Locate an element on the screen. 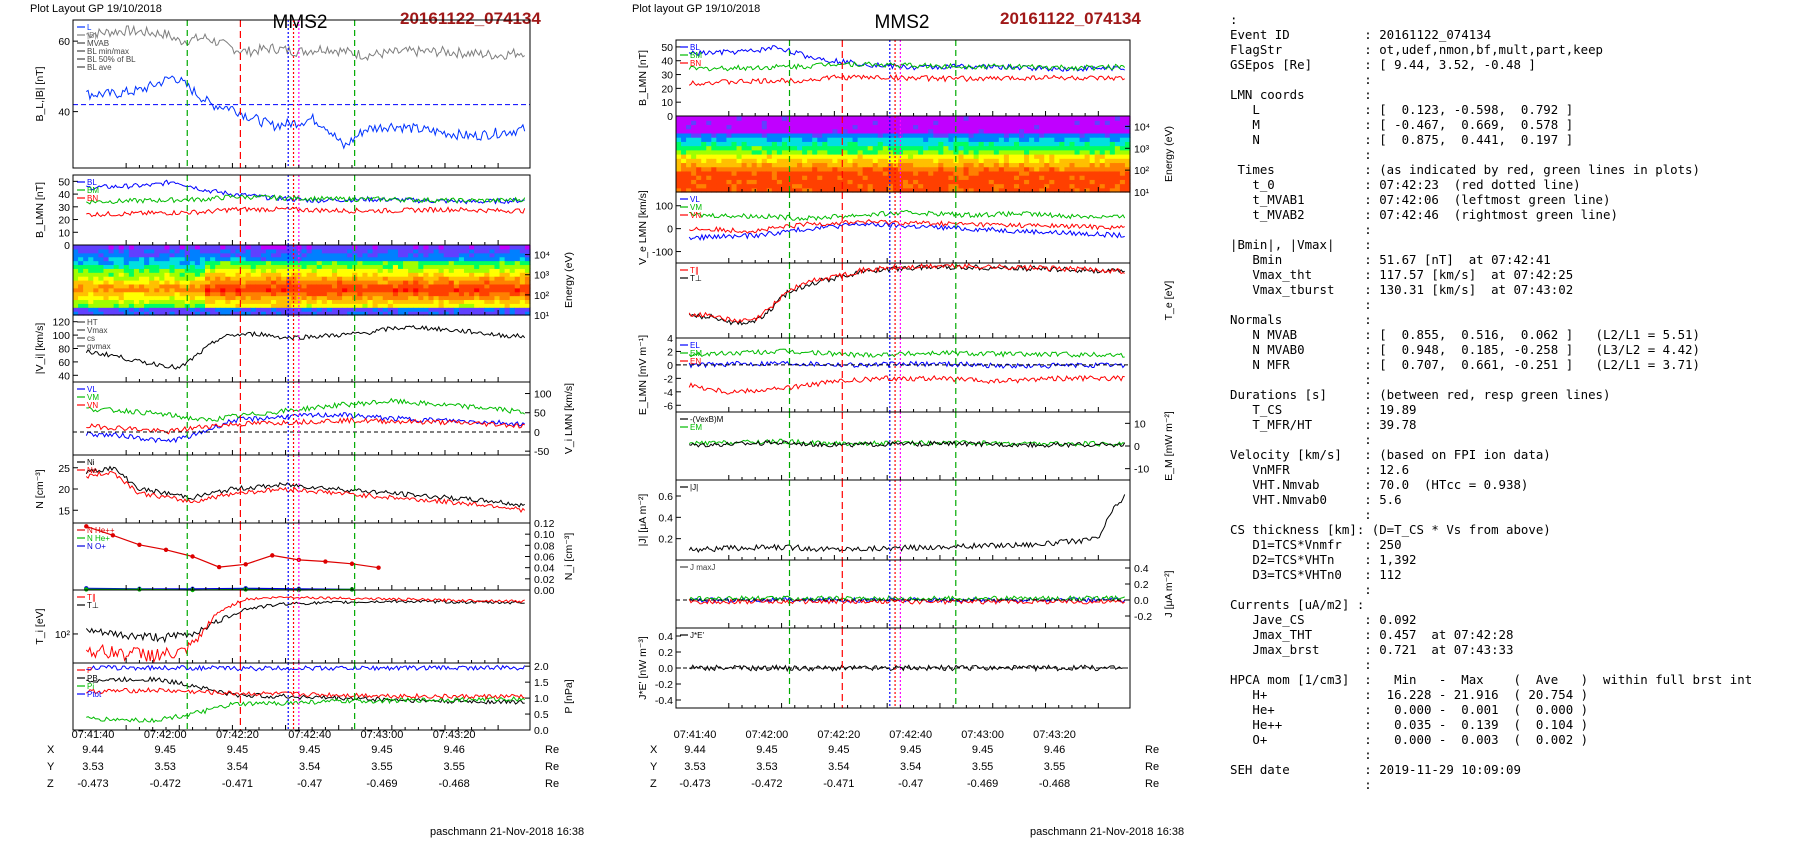 Image resolution: width=1804 pixels, height=841 pixels. pos-unit: Re is located at coordinates (552, 767).